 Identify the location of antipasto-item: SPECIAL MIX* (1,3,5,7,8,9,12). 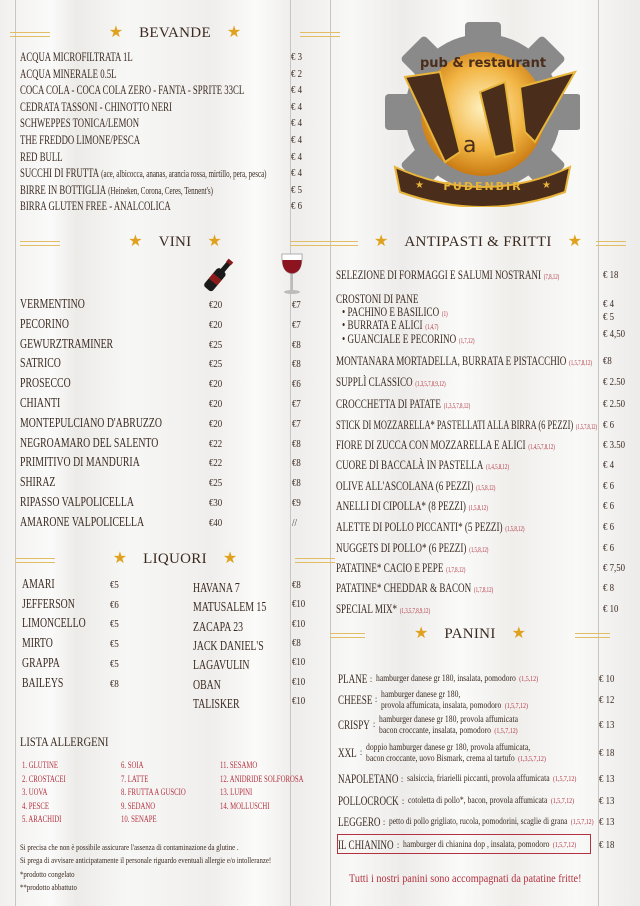
(383, 610).